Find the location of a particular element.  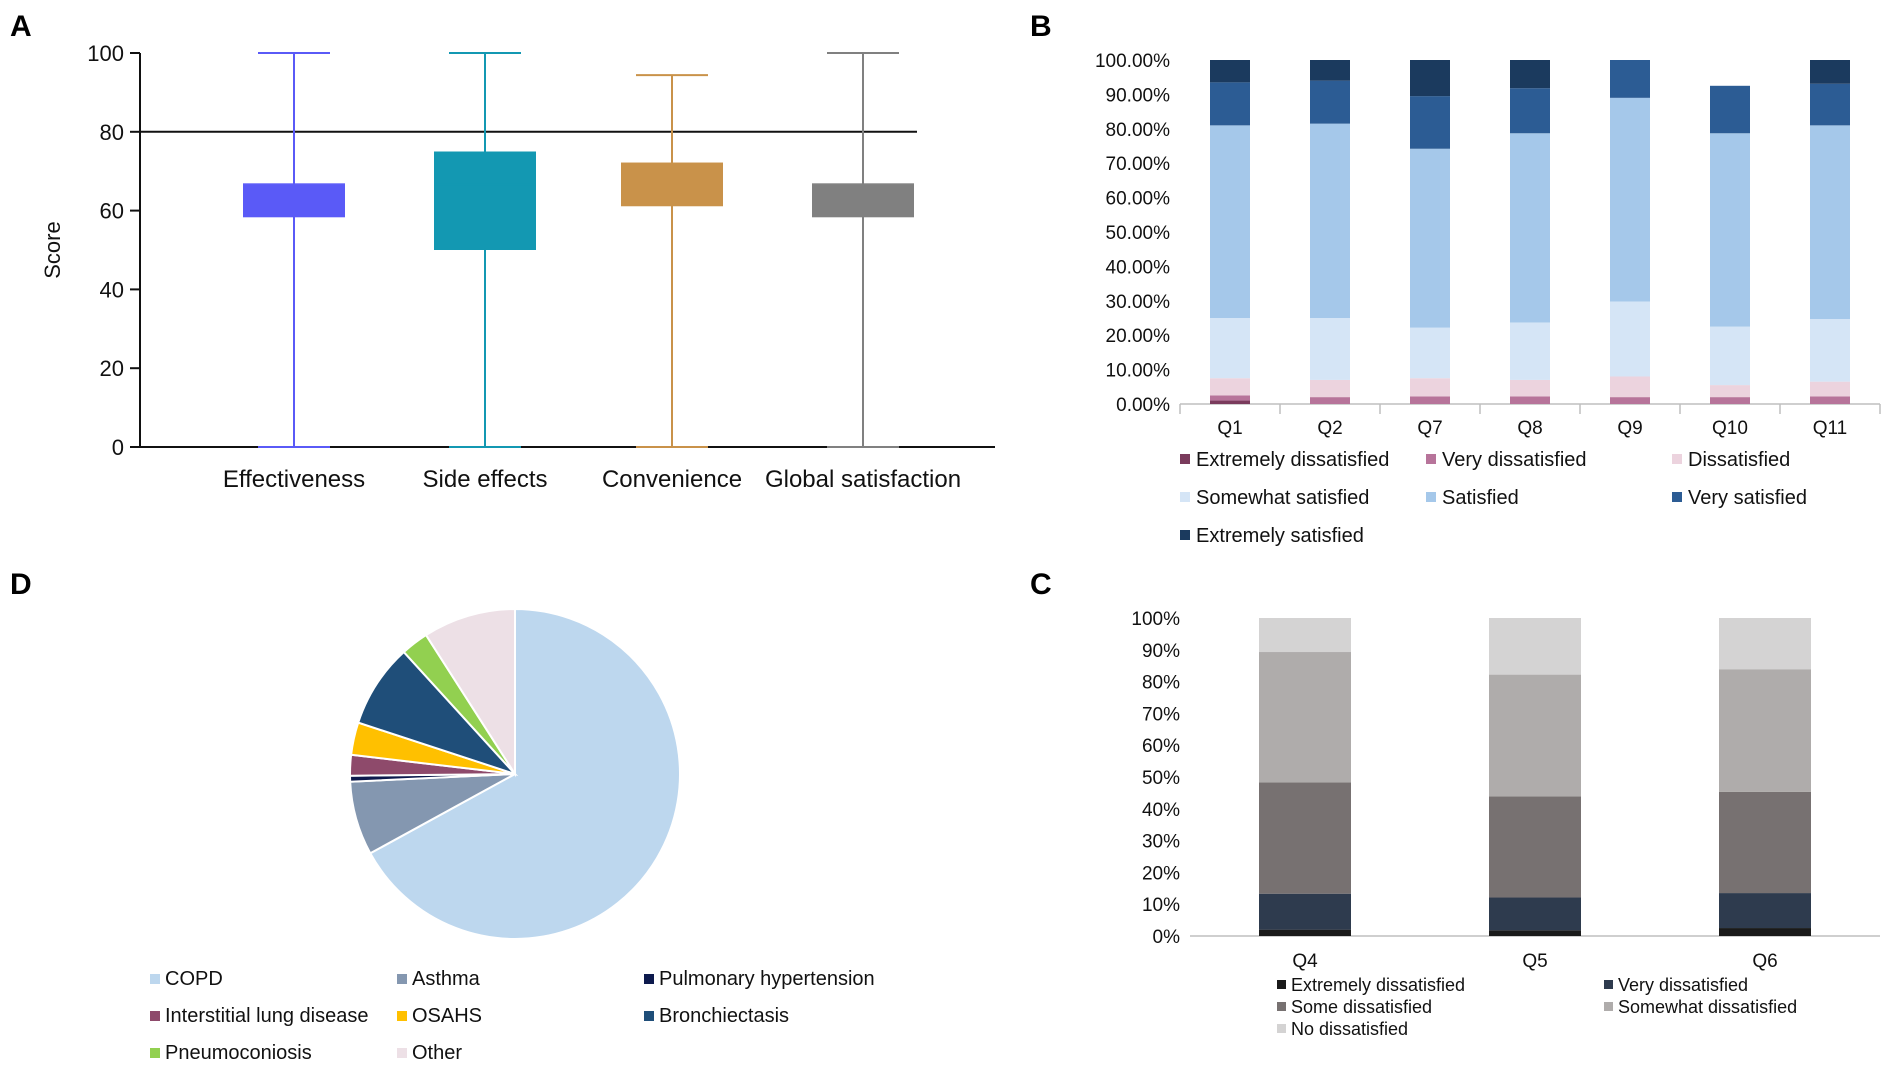

bar-q6 is located at coordinates (1765, 777).